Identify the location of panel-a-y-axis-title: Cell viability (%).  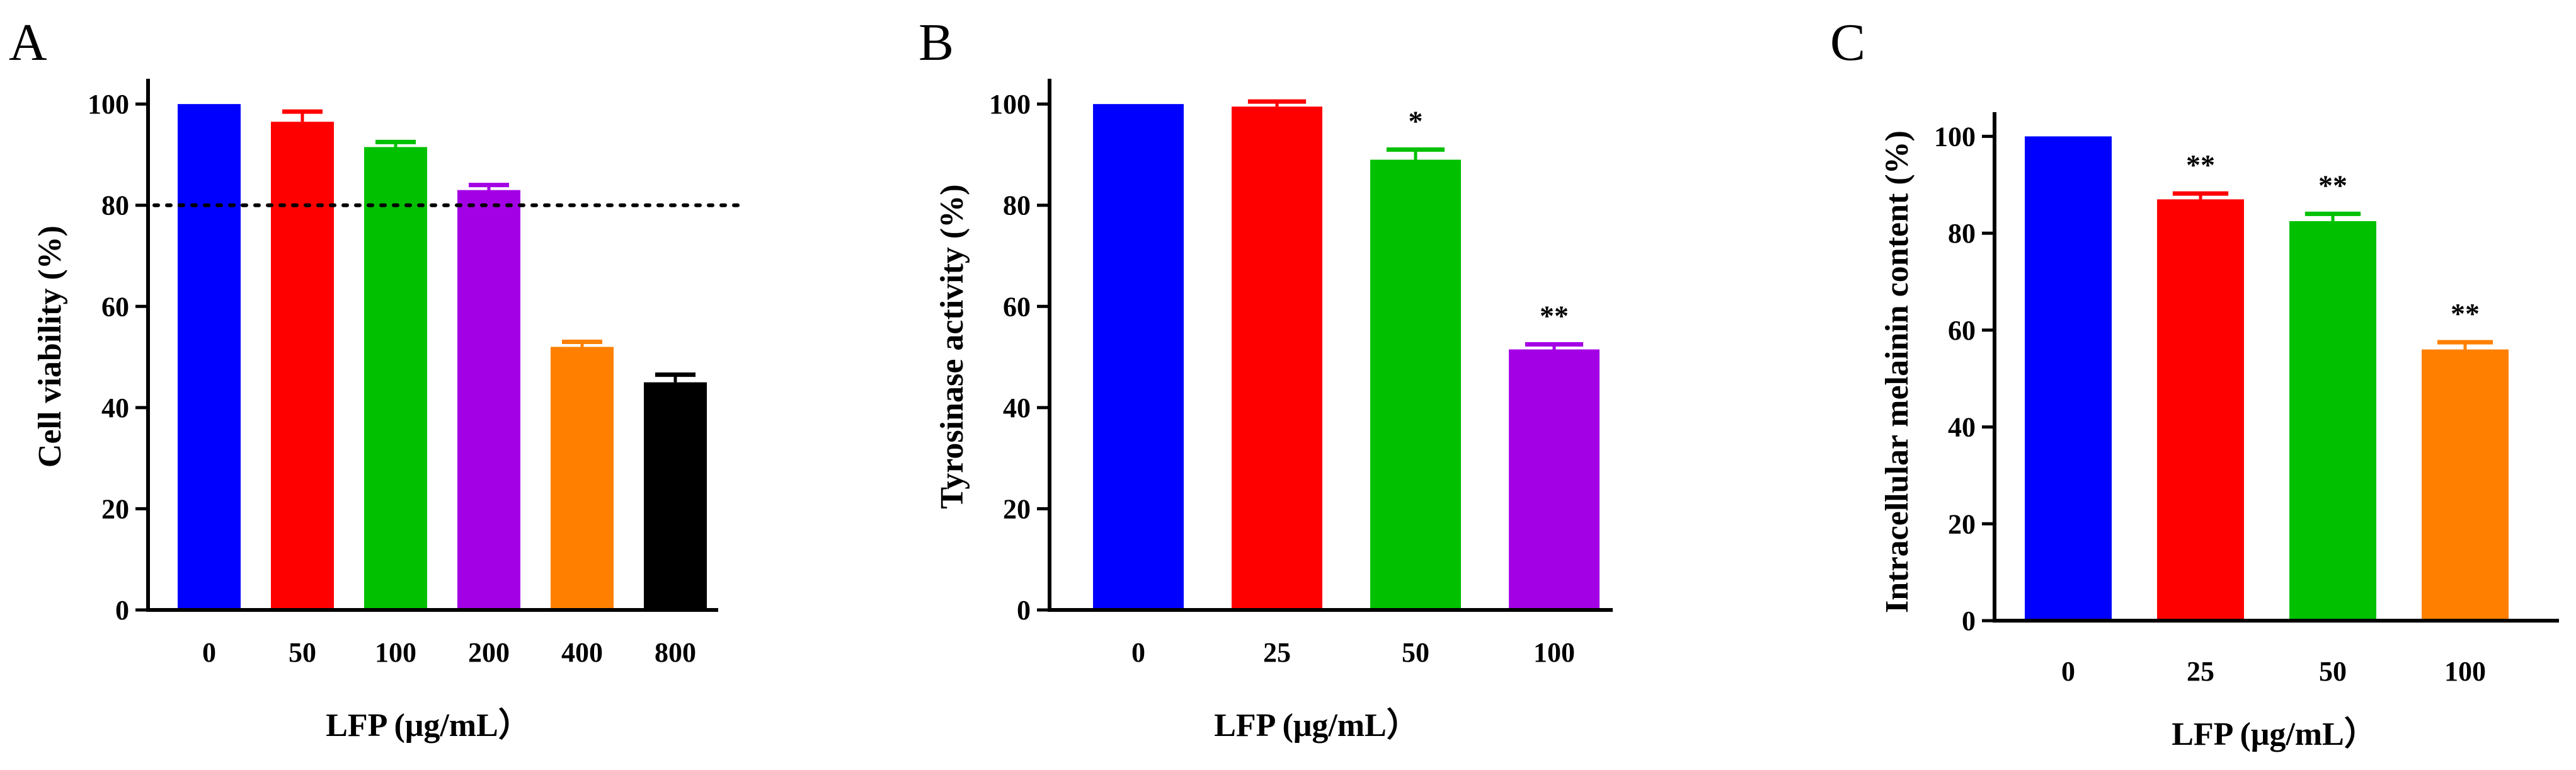
(50, 347).